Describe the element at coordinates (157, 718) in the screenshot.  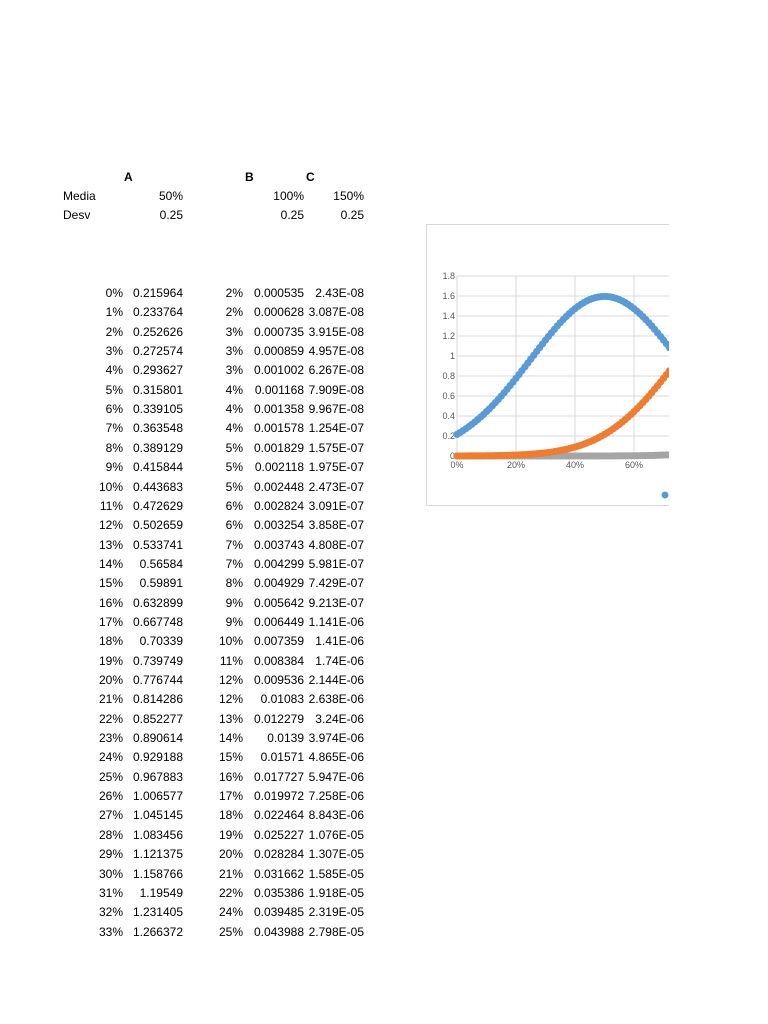
I see `value-a-cell: 0.852277` at that location.